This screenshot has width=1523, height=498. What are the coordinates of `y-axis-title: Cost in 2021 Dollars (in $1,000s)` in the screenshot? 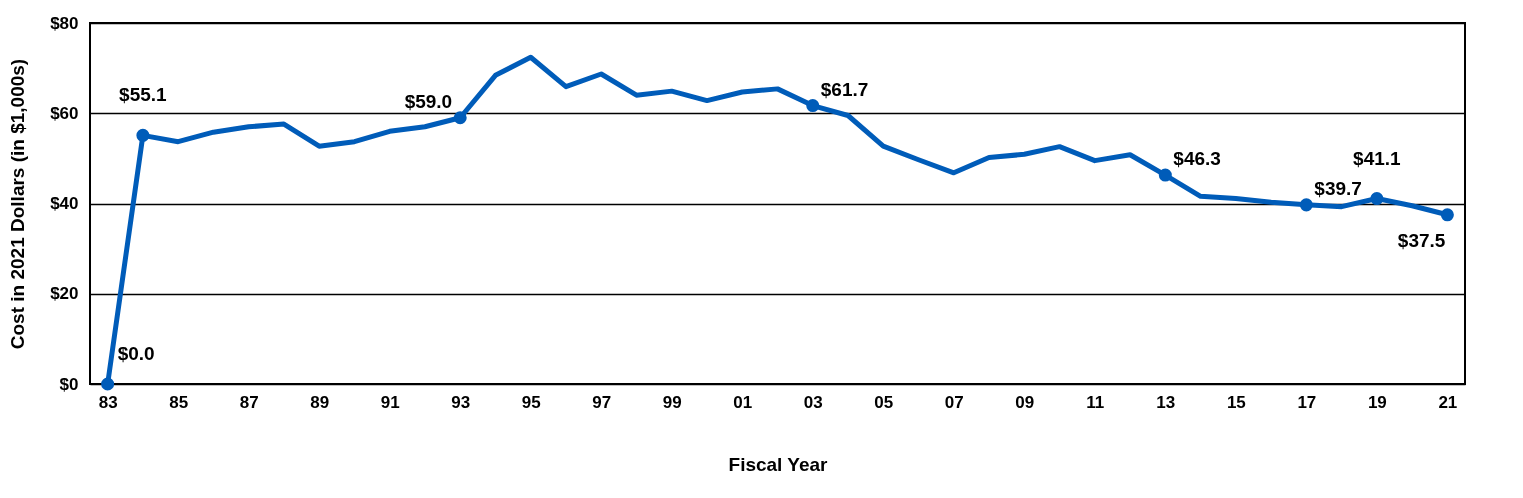 It's located at (18, 204).